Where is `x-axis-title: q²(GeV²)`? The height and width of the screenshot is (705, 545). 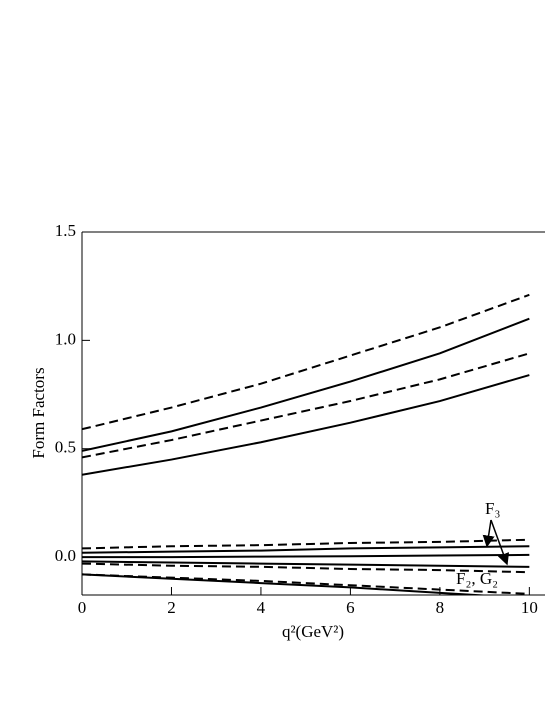 x-axis-title: q²(GeV²) is located at coordinates (313, 631).